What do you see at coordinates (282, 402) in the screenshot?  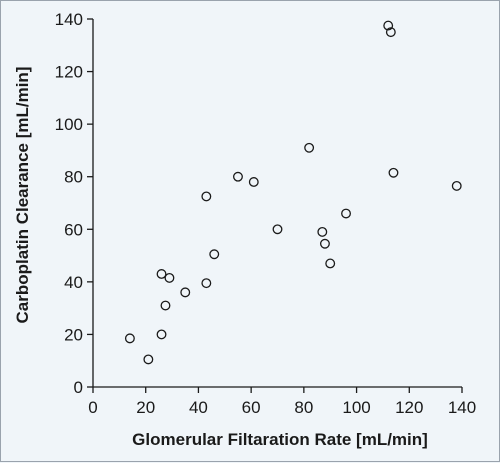 I see `x-ticks: 0 20 40 60 80 100 120 140` at bounding box center [282, 402].